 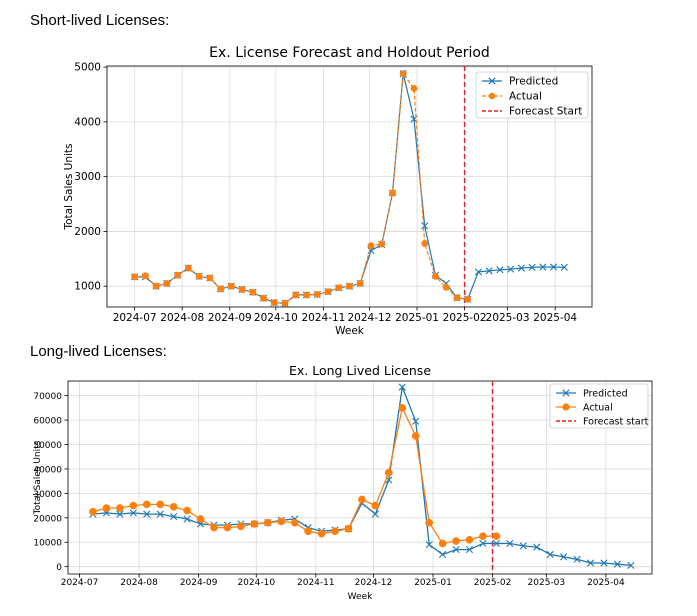 I want to click on chart2-x-tick-label: 2024-10, so click(x=256, y=583).